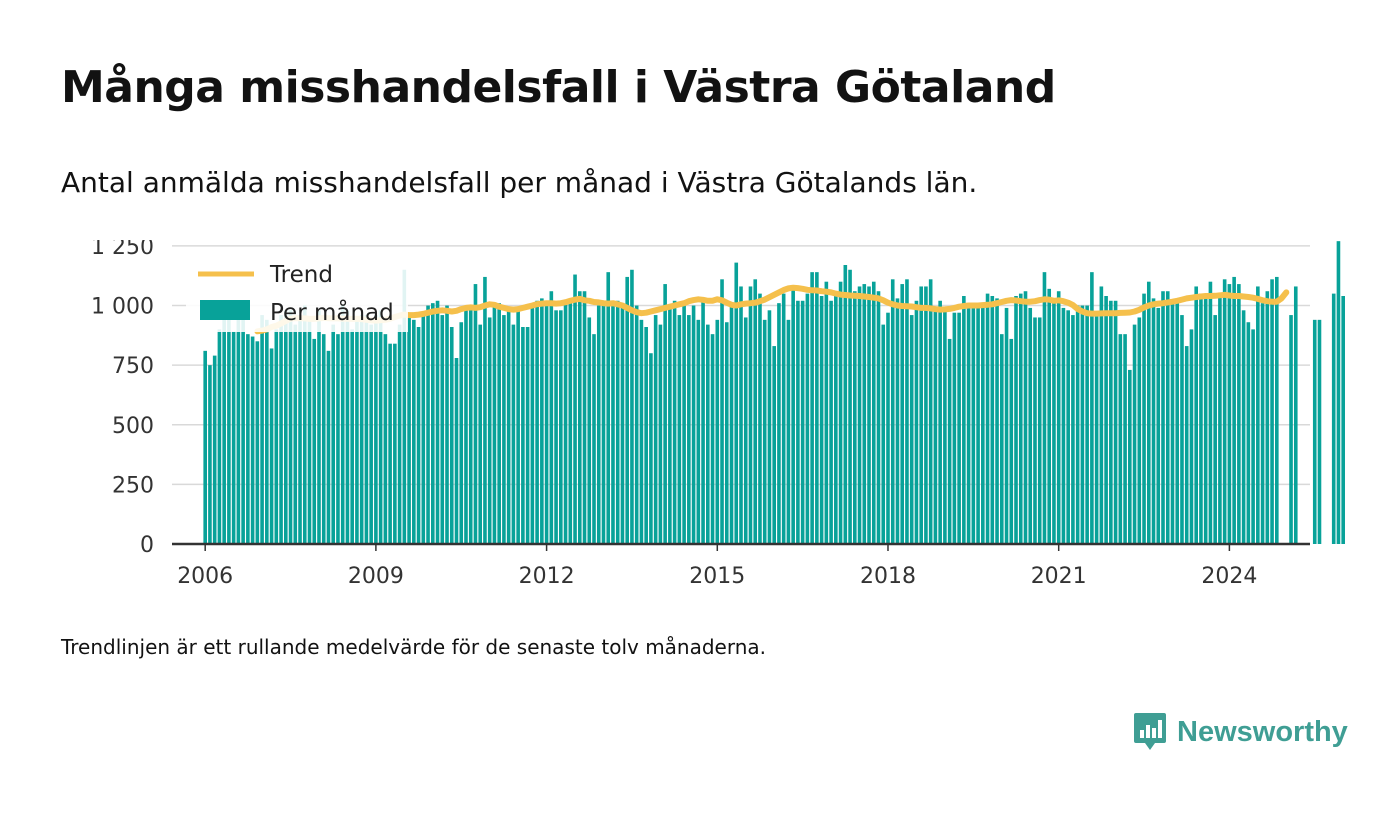 This screenshot has width=1400, height=813. I want to click on x-tick-label: 2009, so click(376, 576).